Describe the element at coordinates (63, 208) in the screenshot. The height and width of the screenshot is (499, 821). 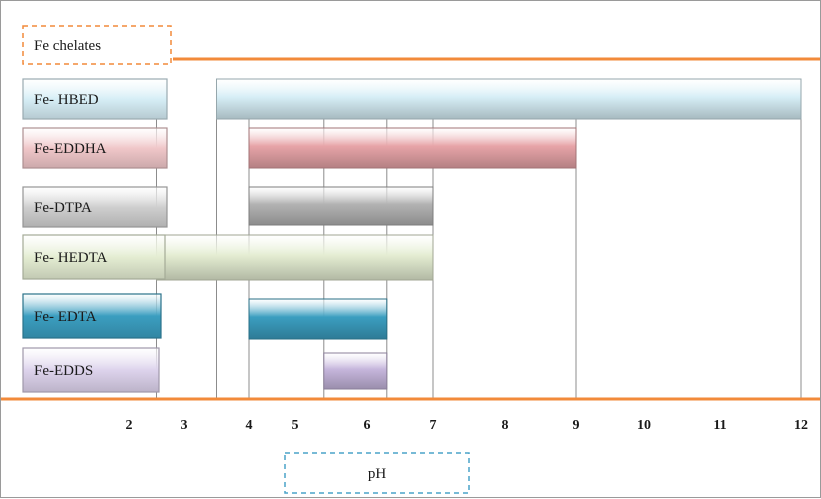
I see `category-label: Fe-DTPA` at that location.